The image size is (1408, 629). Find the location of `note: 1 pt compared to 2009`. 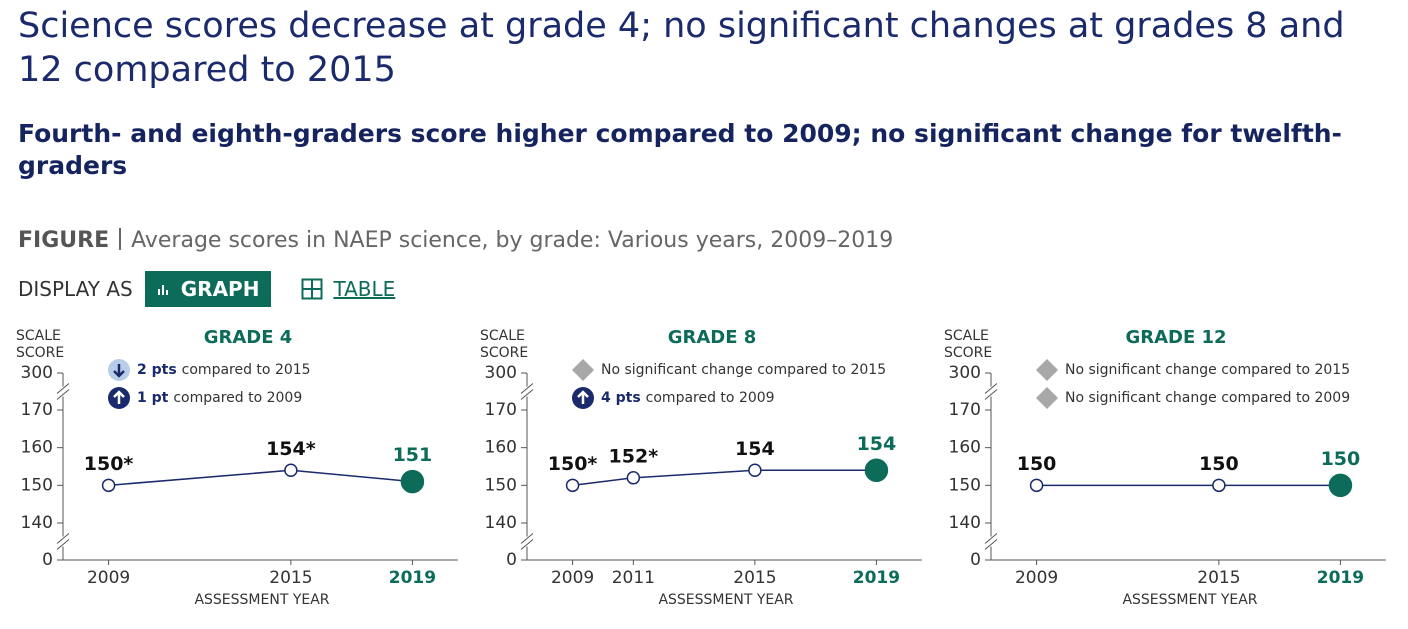

note: 1 pt compared to 2009 is located at coordinates (219, 398).